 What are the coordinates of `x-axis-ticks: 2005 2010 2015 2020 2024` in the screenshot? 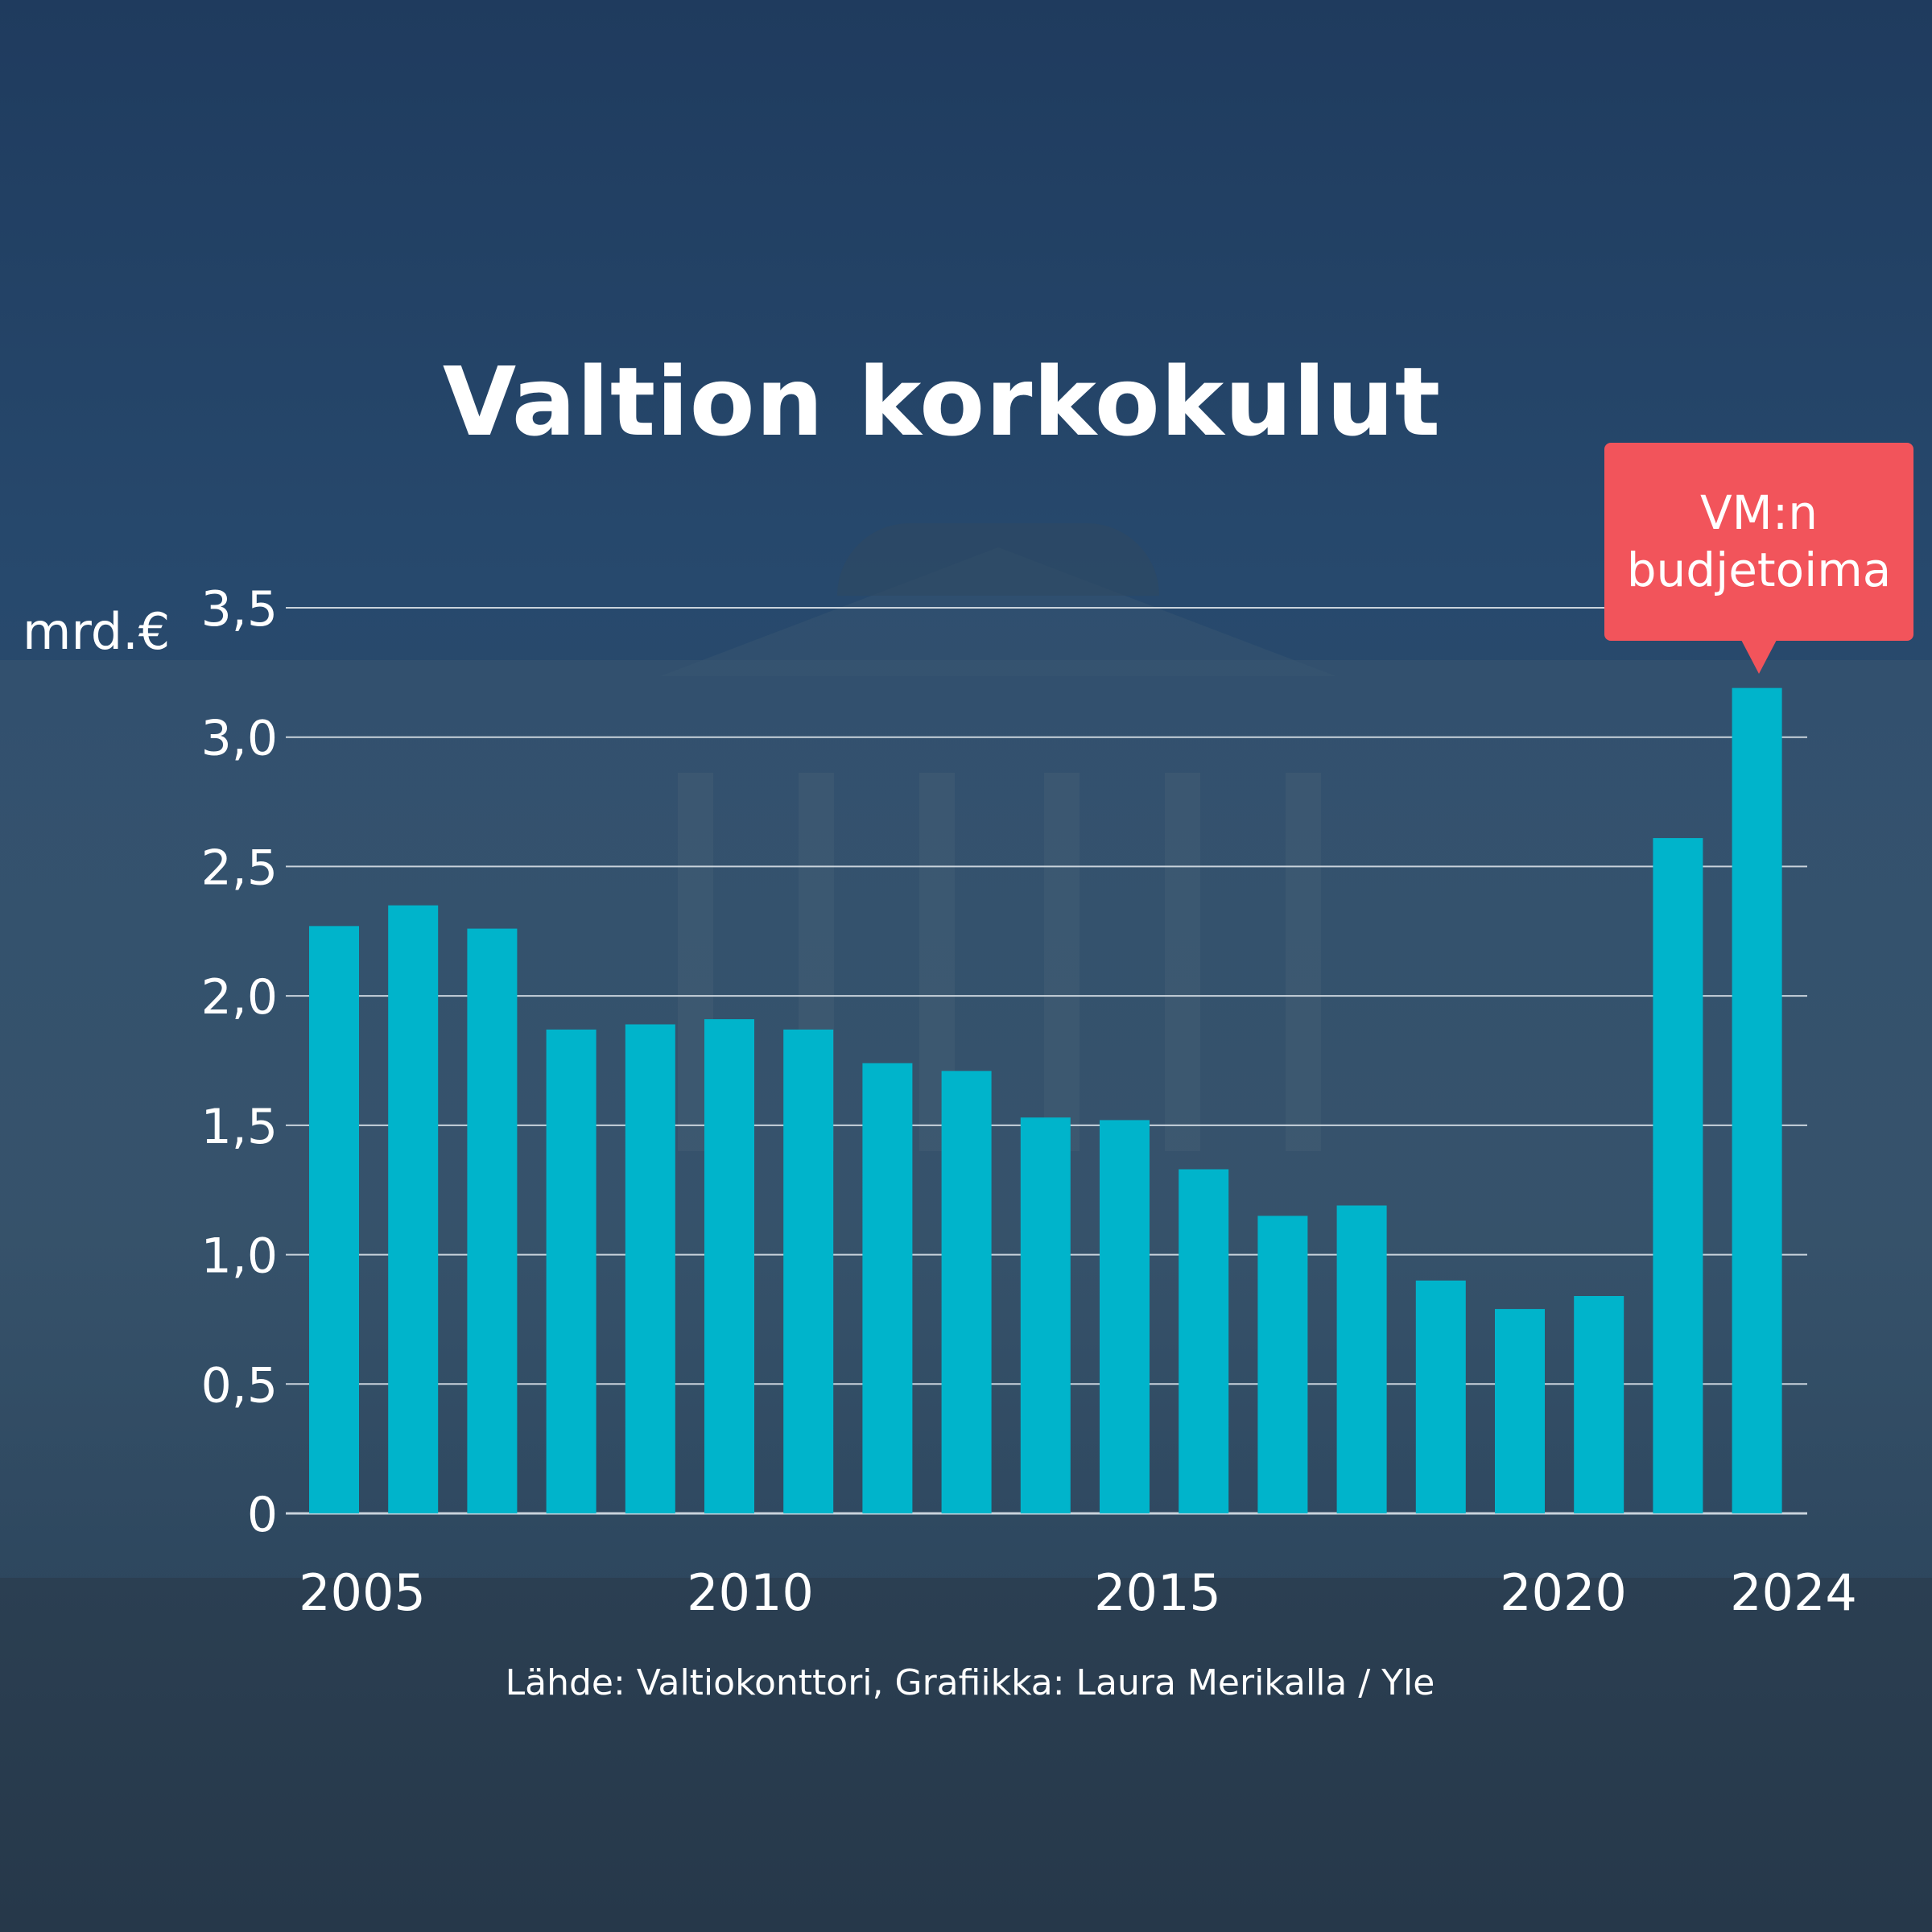 It's located at (1078, 1592).